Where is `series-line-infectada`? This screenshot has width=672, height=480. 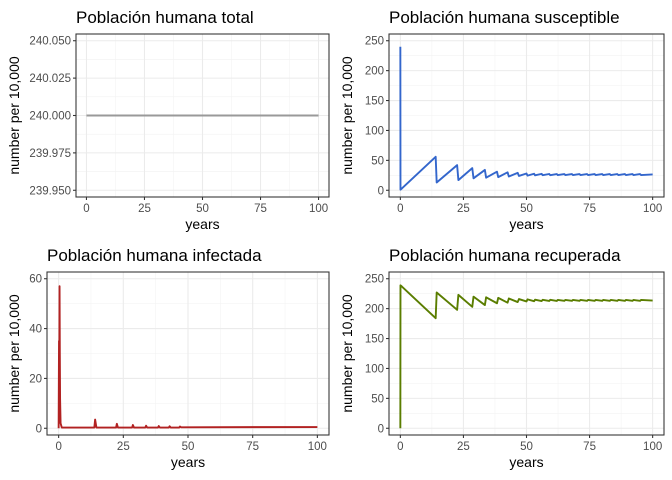
series-line-infectada is located at coordinates (187, 357).